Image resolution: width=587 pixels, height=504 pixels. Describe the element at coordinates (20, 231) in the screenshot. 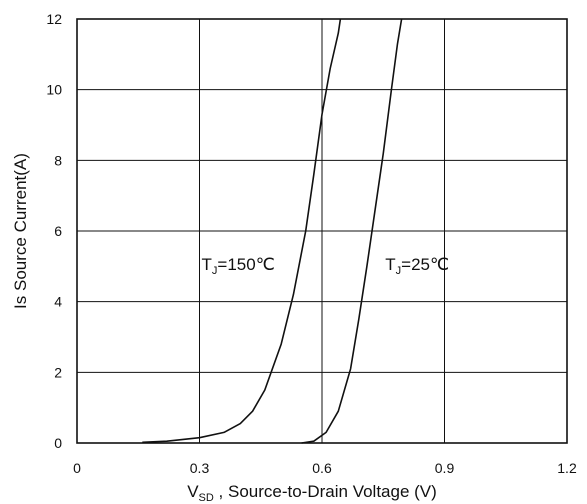

I see `y-axis-title: Is Source Current(A)` at that location.